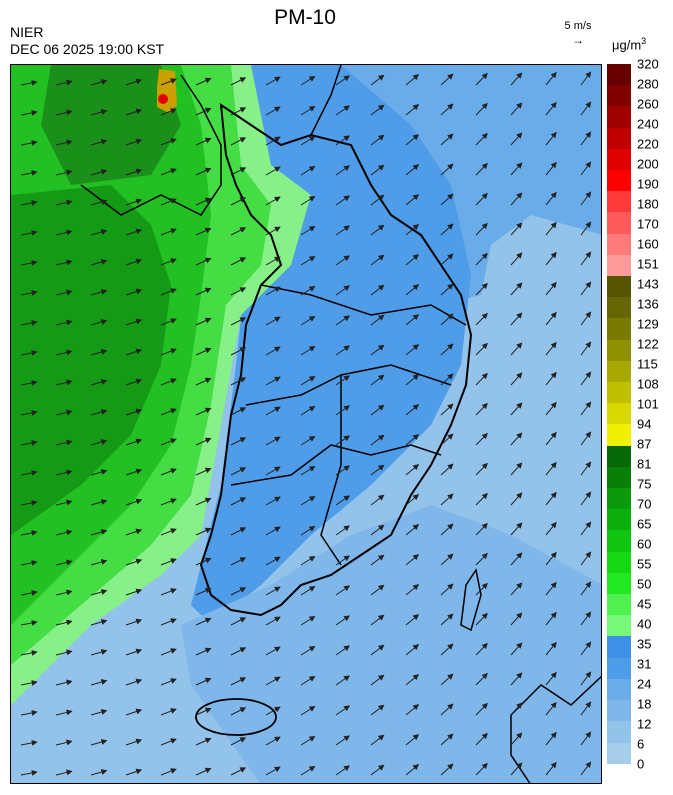 The image size is (673, 795). What do you see at coordinates (578, 26) in the screenshot?
I see `wind-scale-label: 5 m/s` at bounding box center [578, 26].